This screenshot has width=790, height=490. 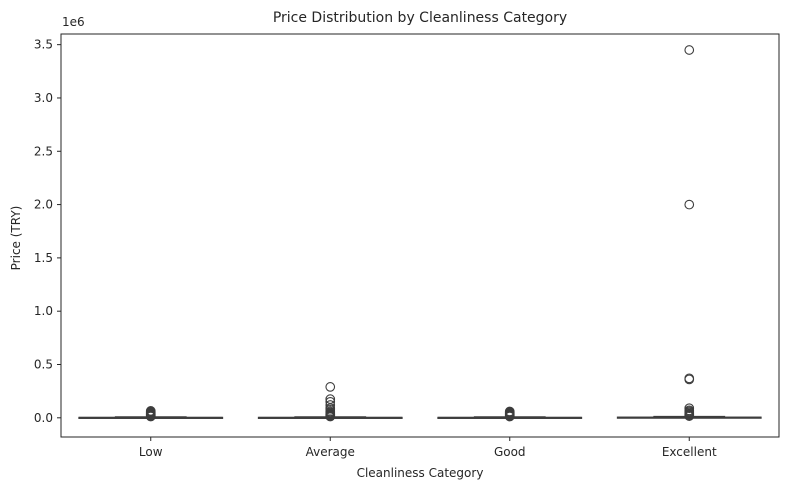 What do you see at coordinates (510, 452) in the screenshot?
I see `x-tick-label: Good` at bounding box center [510, 452].